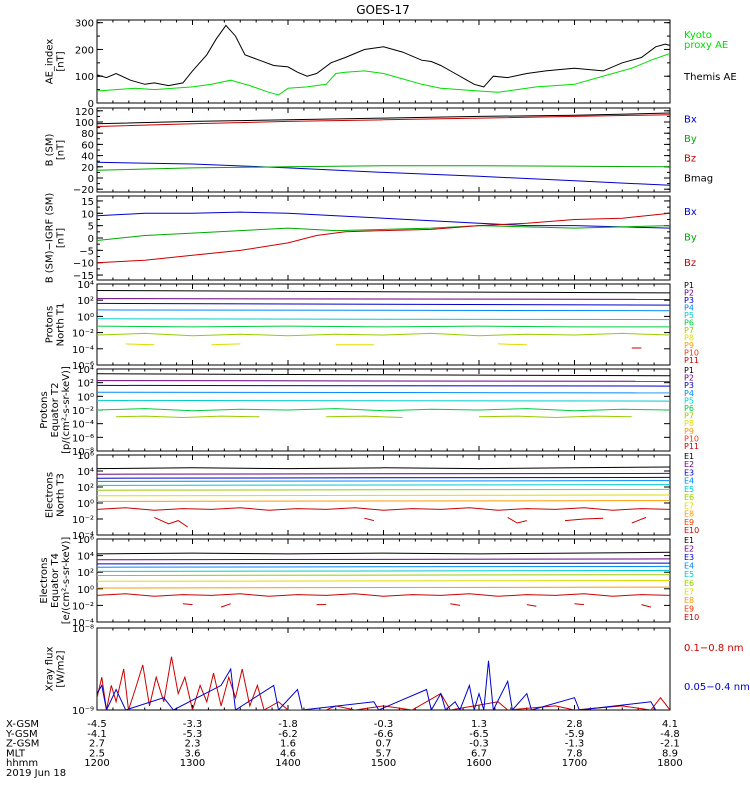 This screenshot has height=800, width=750. Describe the element at coordinates (689, 408) in the screenshot. I see `legend-item: P6` at that location.